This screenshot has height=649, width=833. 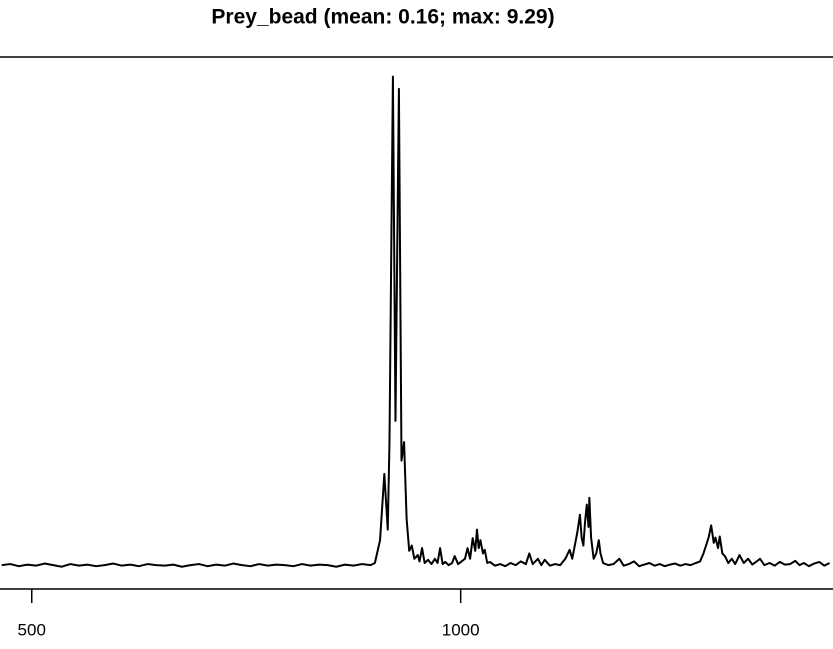 What do you see at coordinates (32, 629) in the screenshot?
I see `x-tick-label: 500` at bounding box center [32, 629].